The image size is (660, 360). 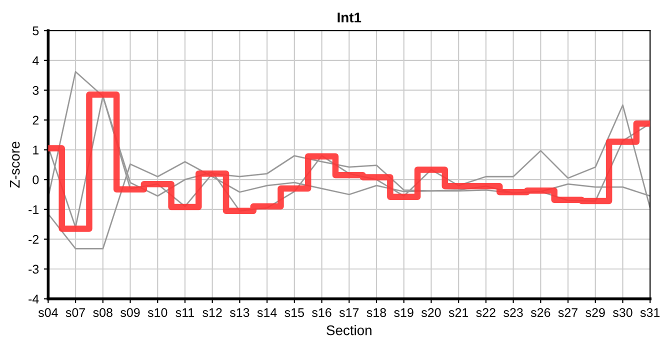 I want to click on y-tick-label: 0, so click(x=35, y=179).